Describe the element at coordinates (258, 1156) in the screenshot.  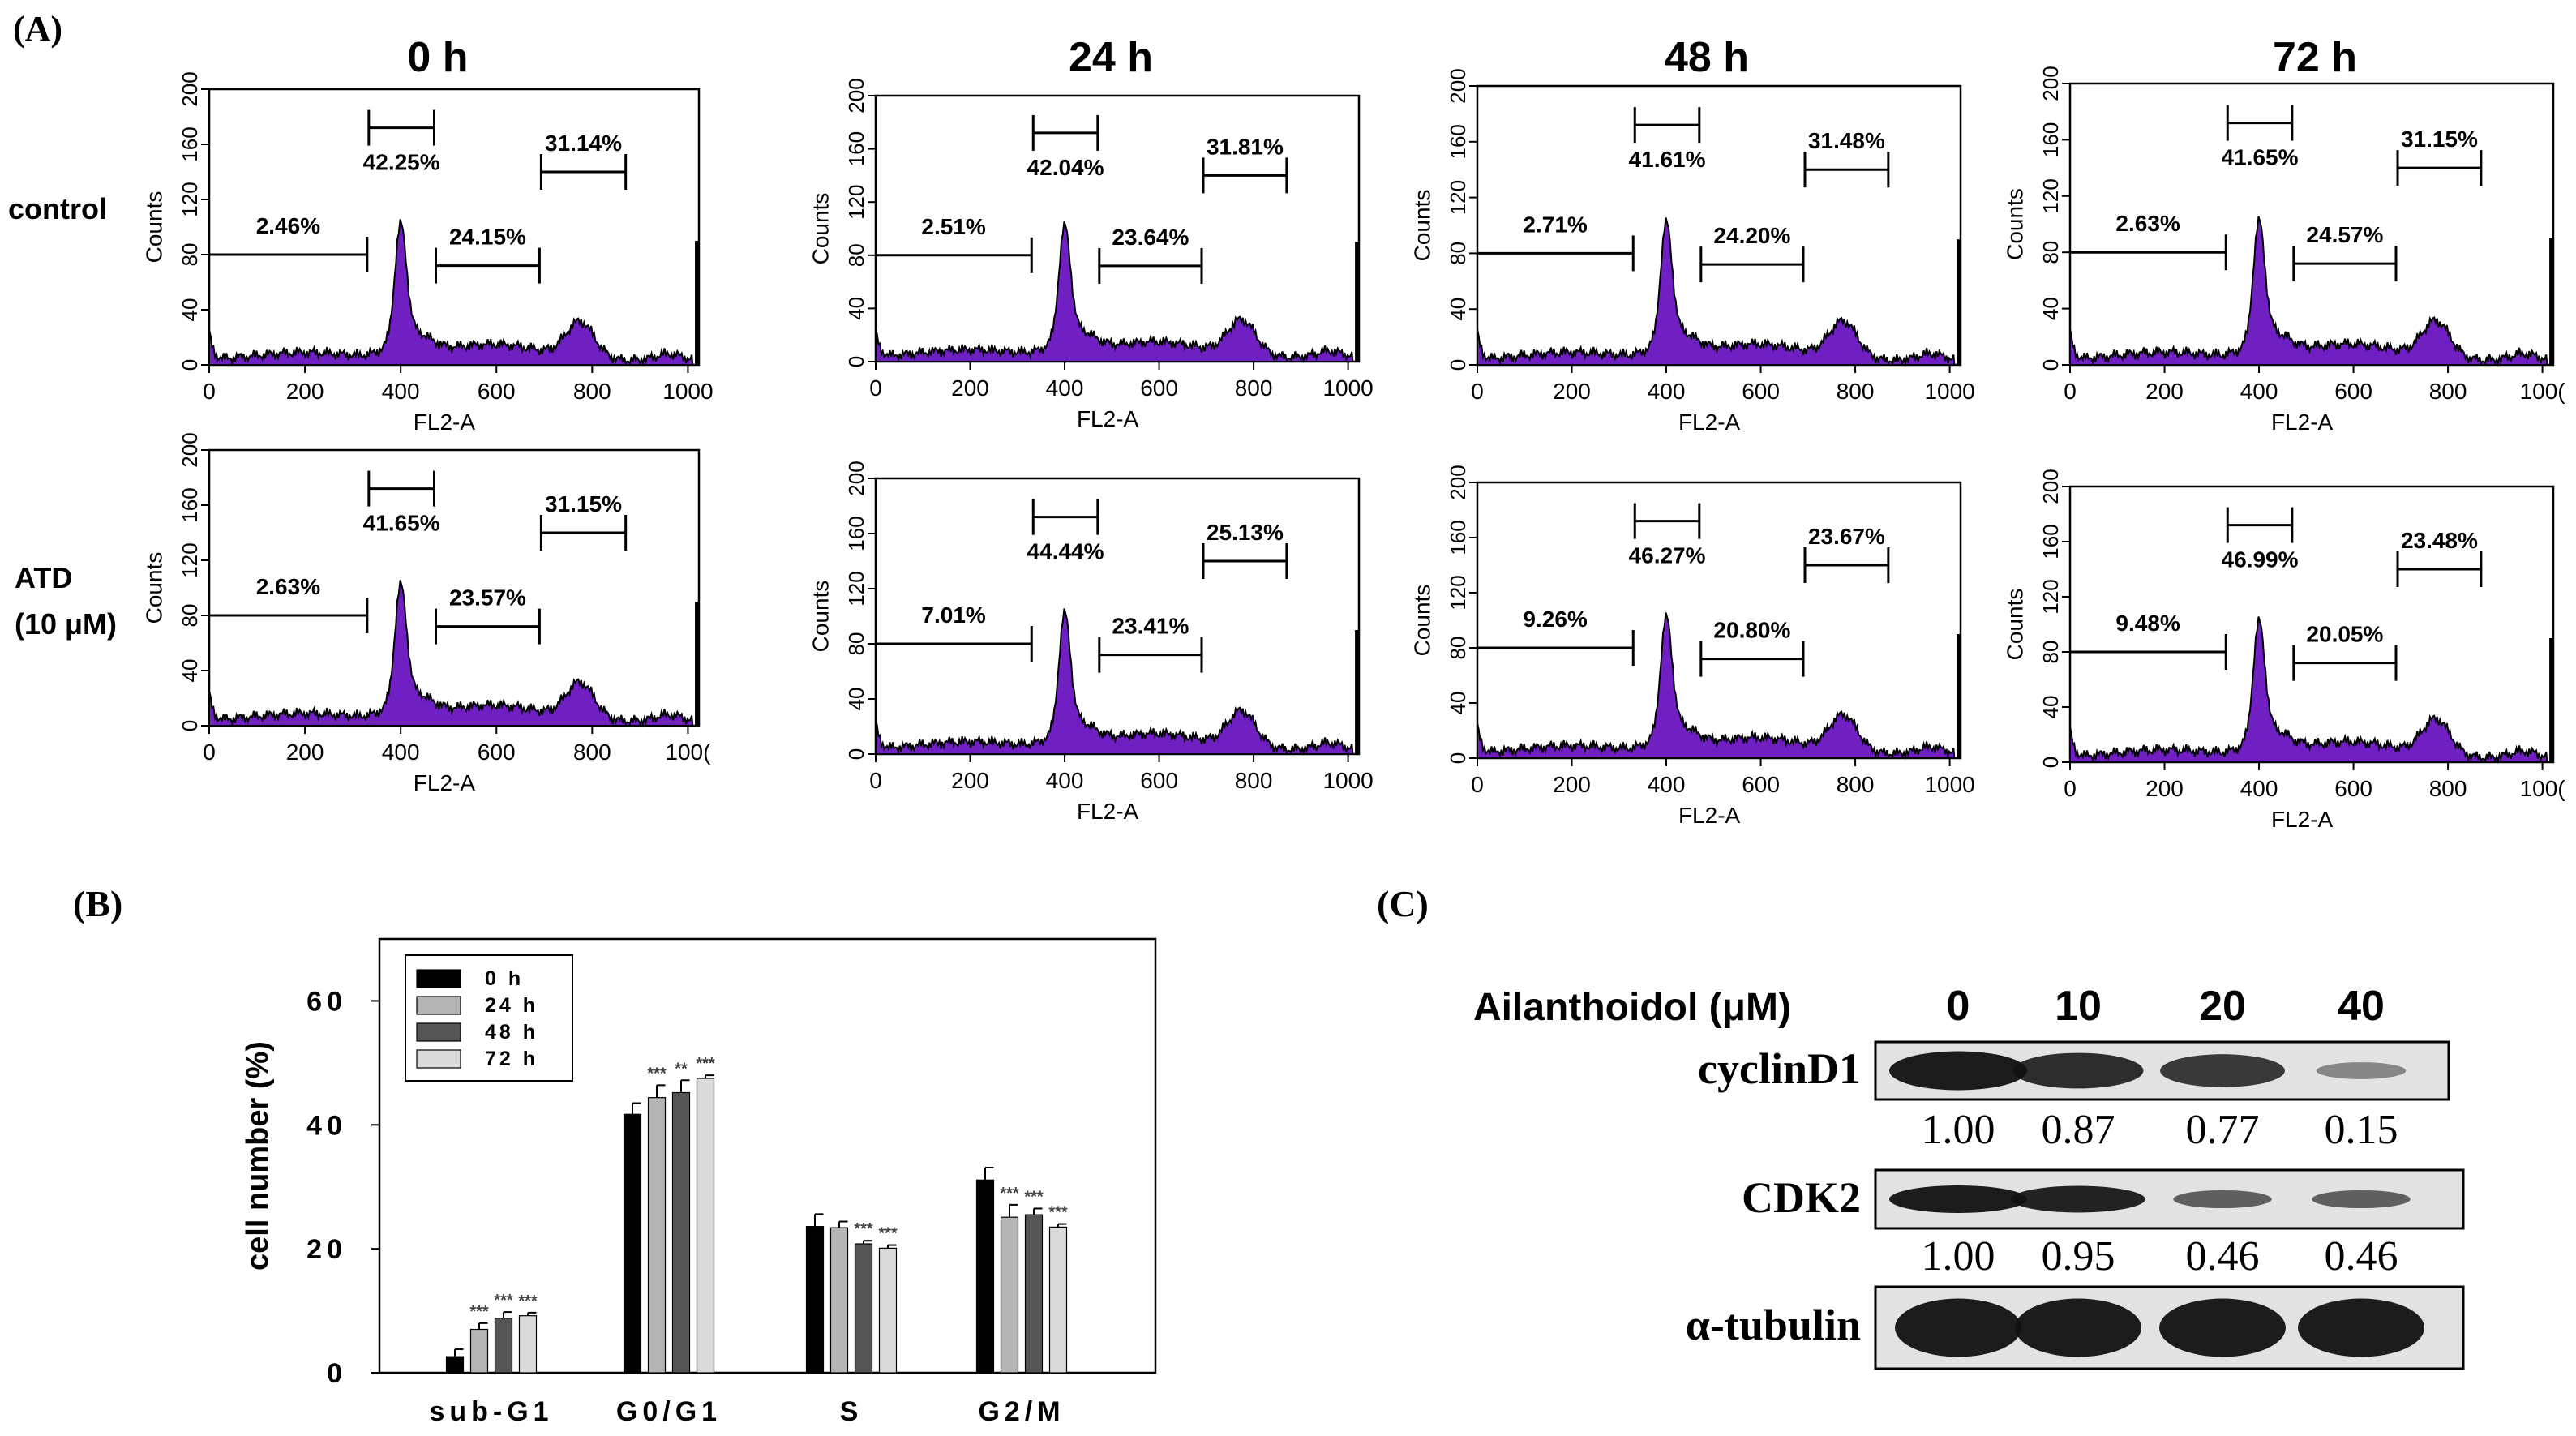
I see `bar-y-axis-label: cell number (%)` at that location.